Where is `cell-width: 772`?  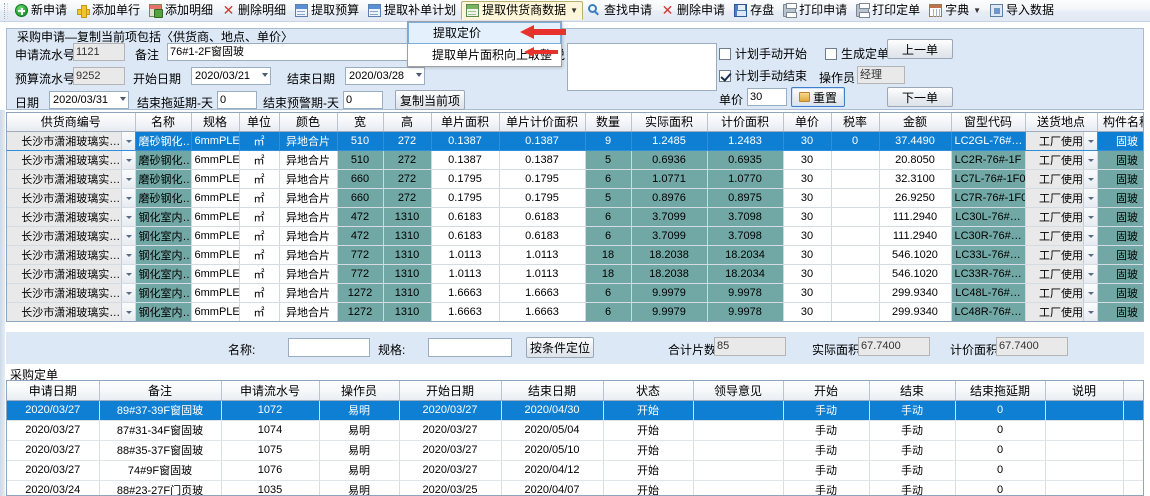 cell-width: 772 is located at coordinates (360, 255).